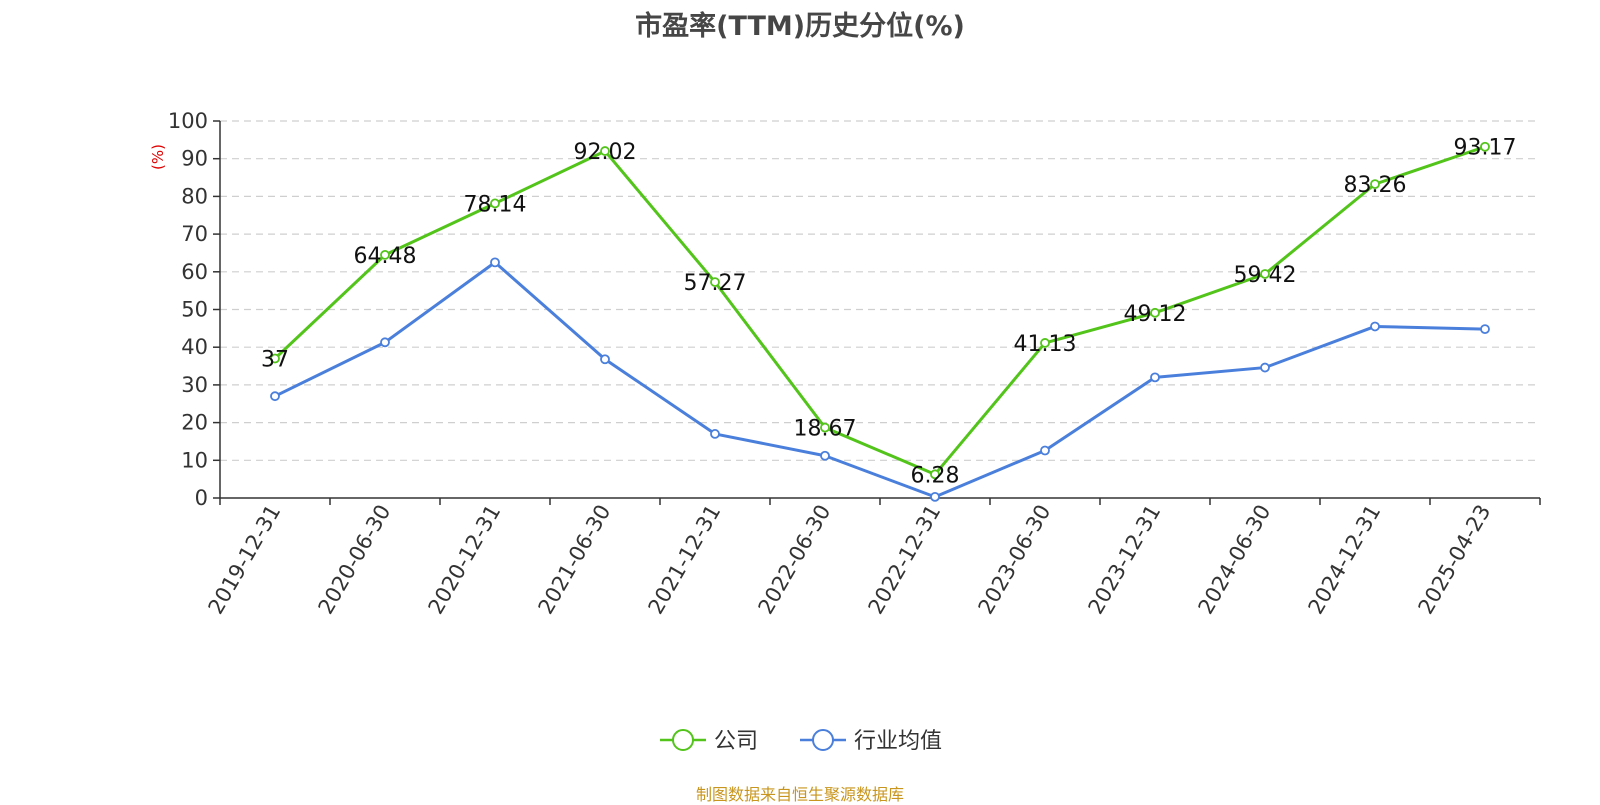  I want to click on x-tick-label: 2023-06-30, so click(1015, 560).